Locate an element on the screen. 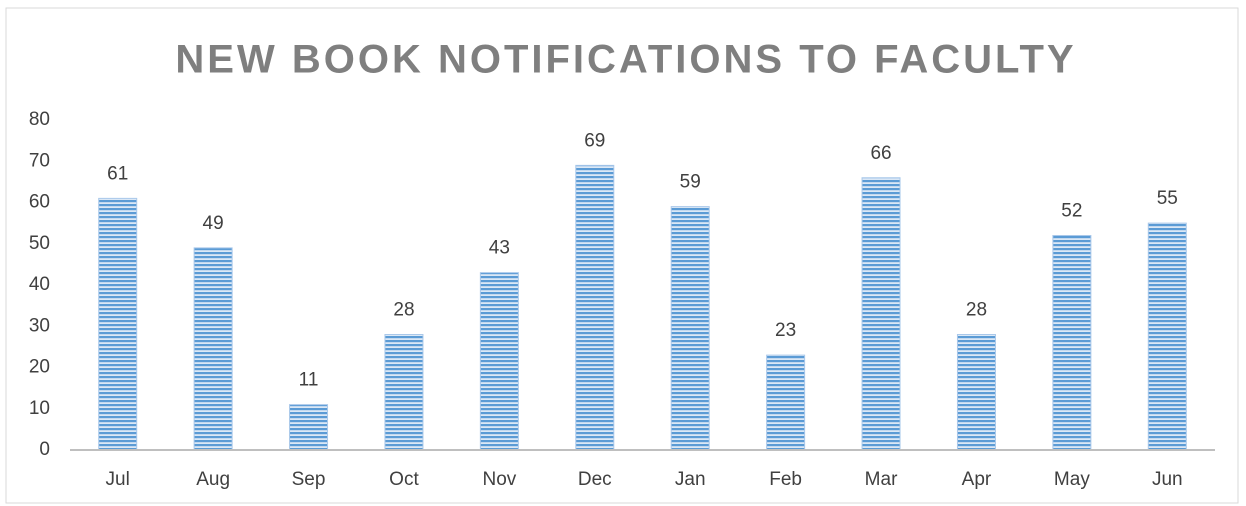 The height and width of the screenshot is (506, 1246). x-tick-label: Sep is located at coordinates (309, 479).